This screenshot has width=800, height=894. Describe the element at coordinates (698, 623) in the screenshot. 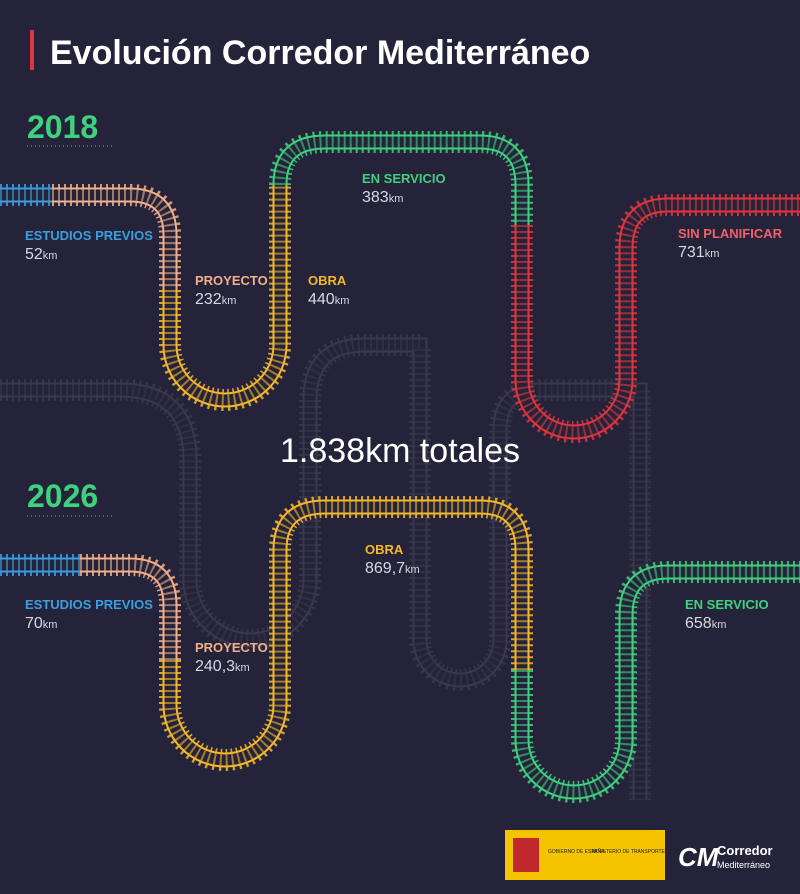

I see `stage-number: 658` at that location.